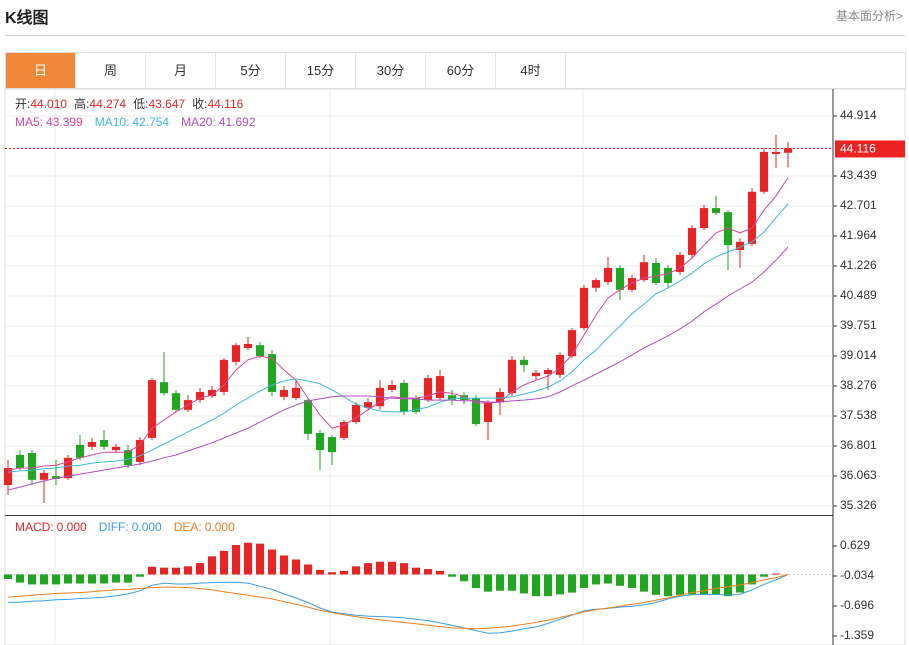 Image resolution: width=909 pixels, height=645 pixels. What do you see at coordinates (41, 70) in the screenshot?
I see `tab: 日` at bounding box center [41, 70].